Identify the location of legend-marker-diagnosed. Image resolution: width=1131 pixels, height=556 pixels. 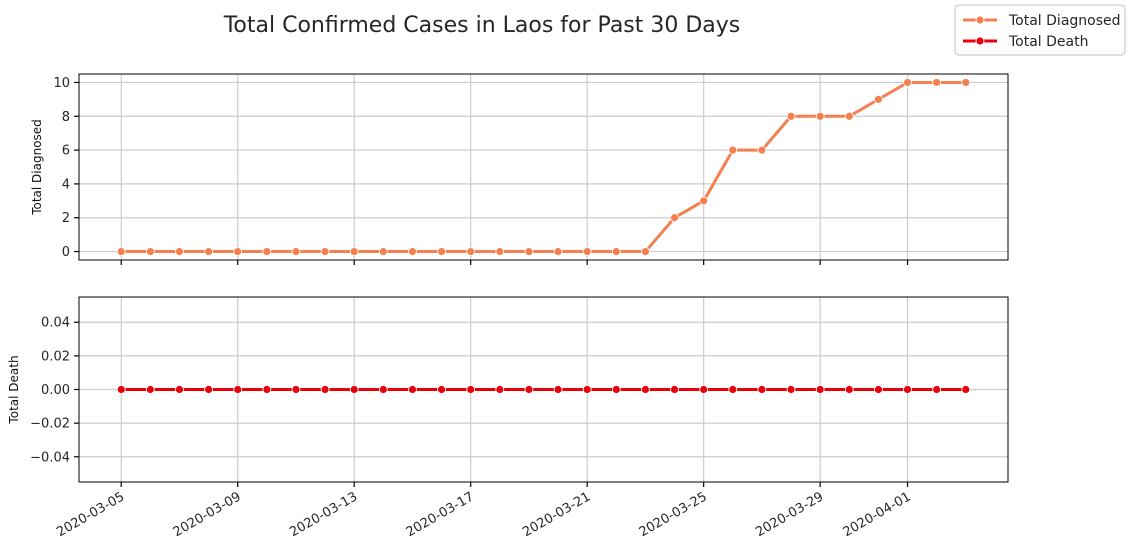
(980, 20).